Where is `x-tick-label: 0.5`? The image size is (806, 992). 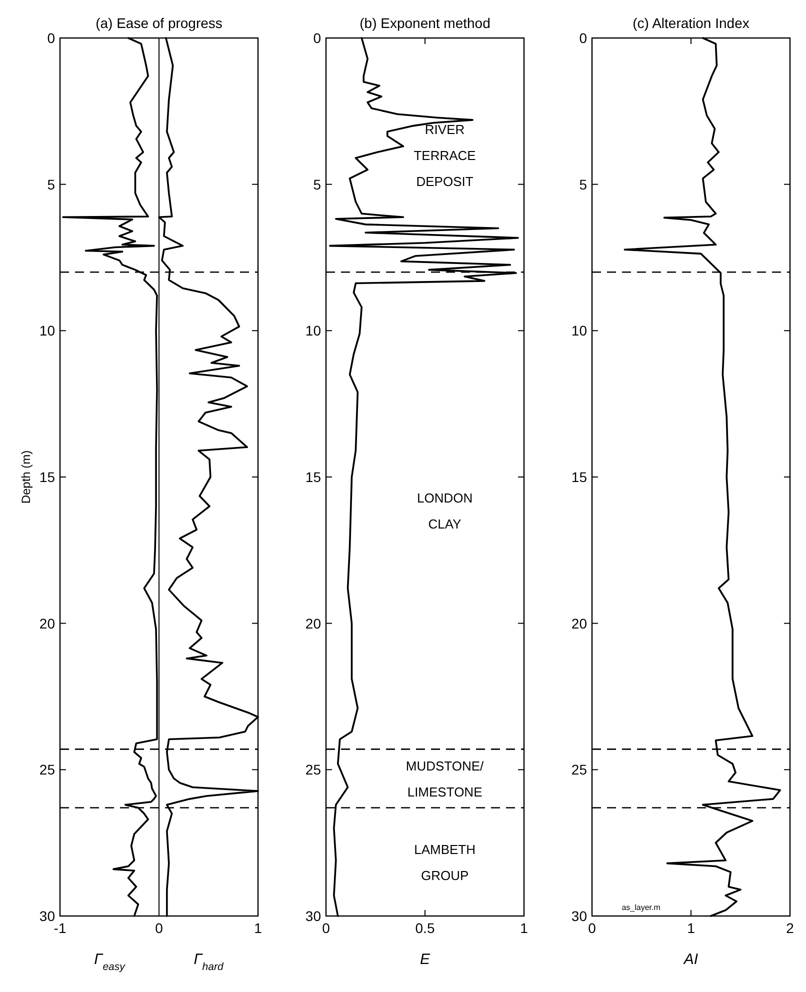
x-tick-label: 0.5 is located at coordinates (425, 928).